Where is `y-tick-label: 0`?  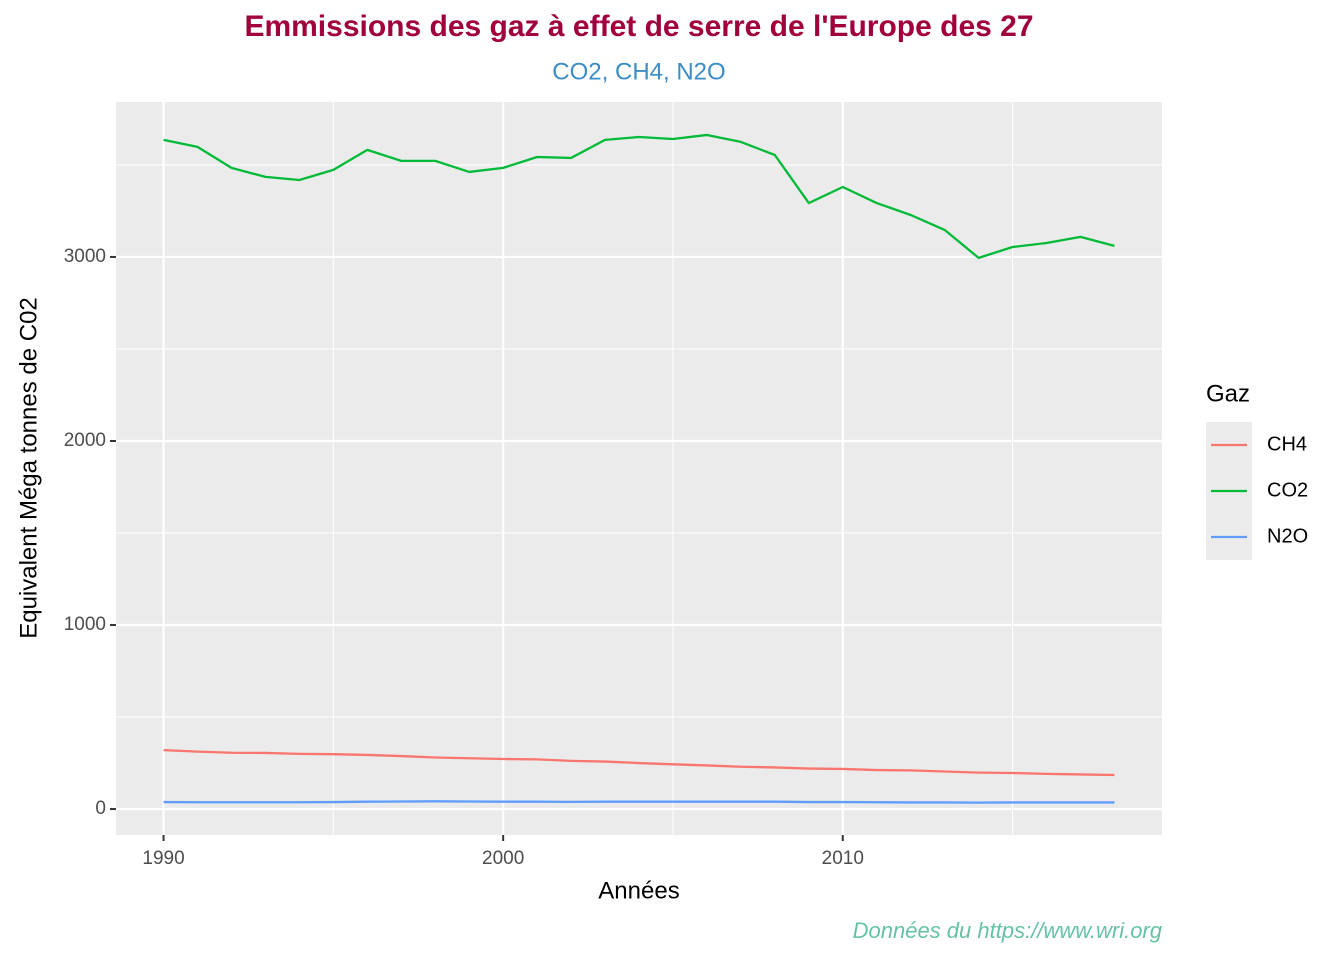 y-tick-label: 0 is located at coordinates (100, 808).